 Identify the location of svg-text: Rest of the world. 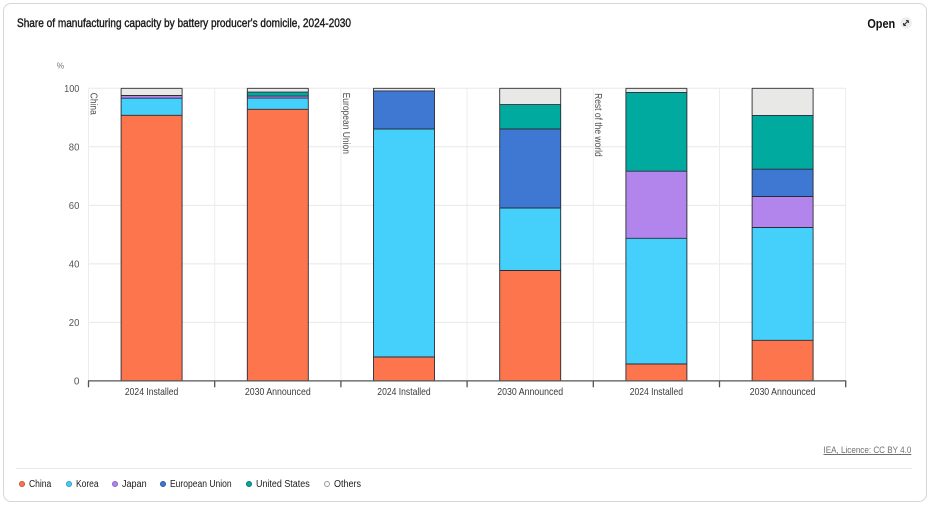
(597, 125).